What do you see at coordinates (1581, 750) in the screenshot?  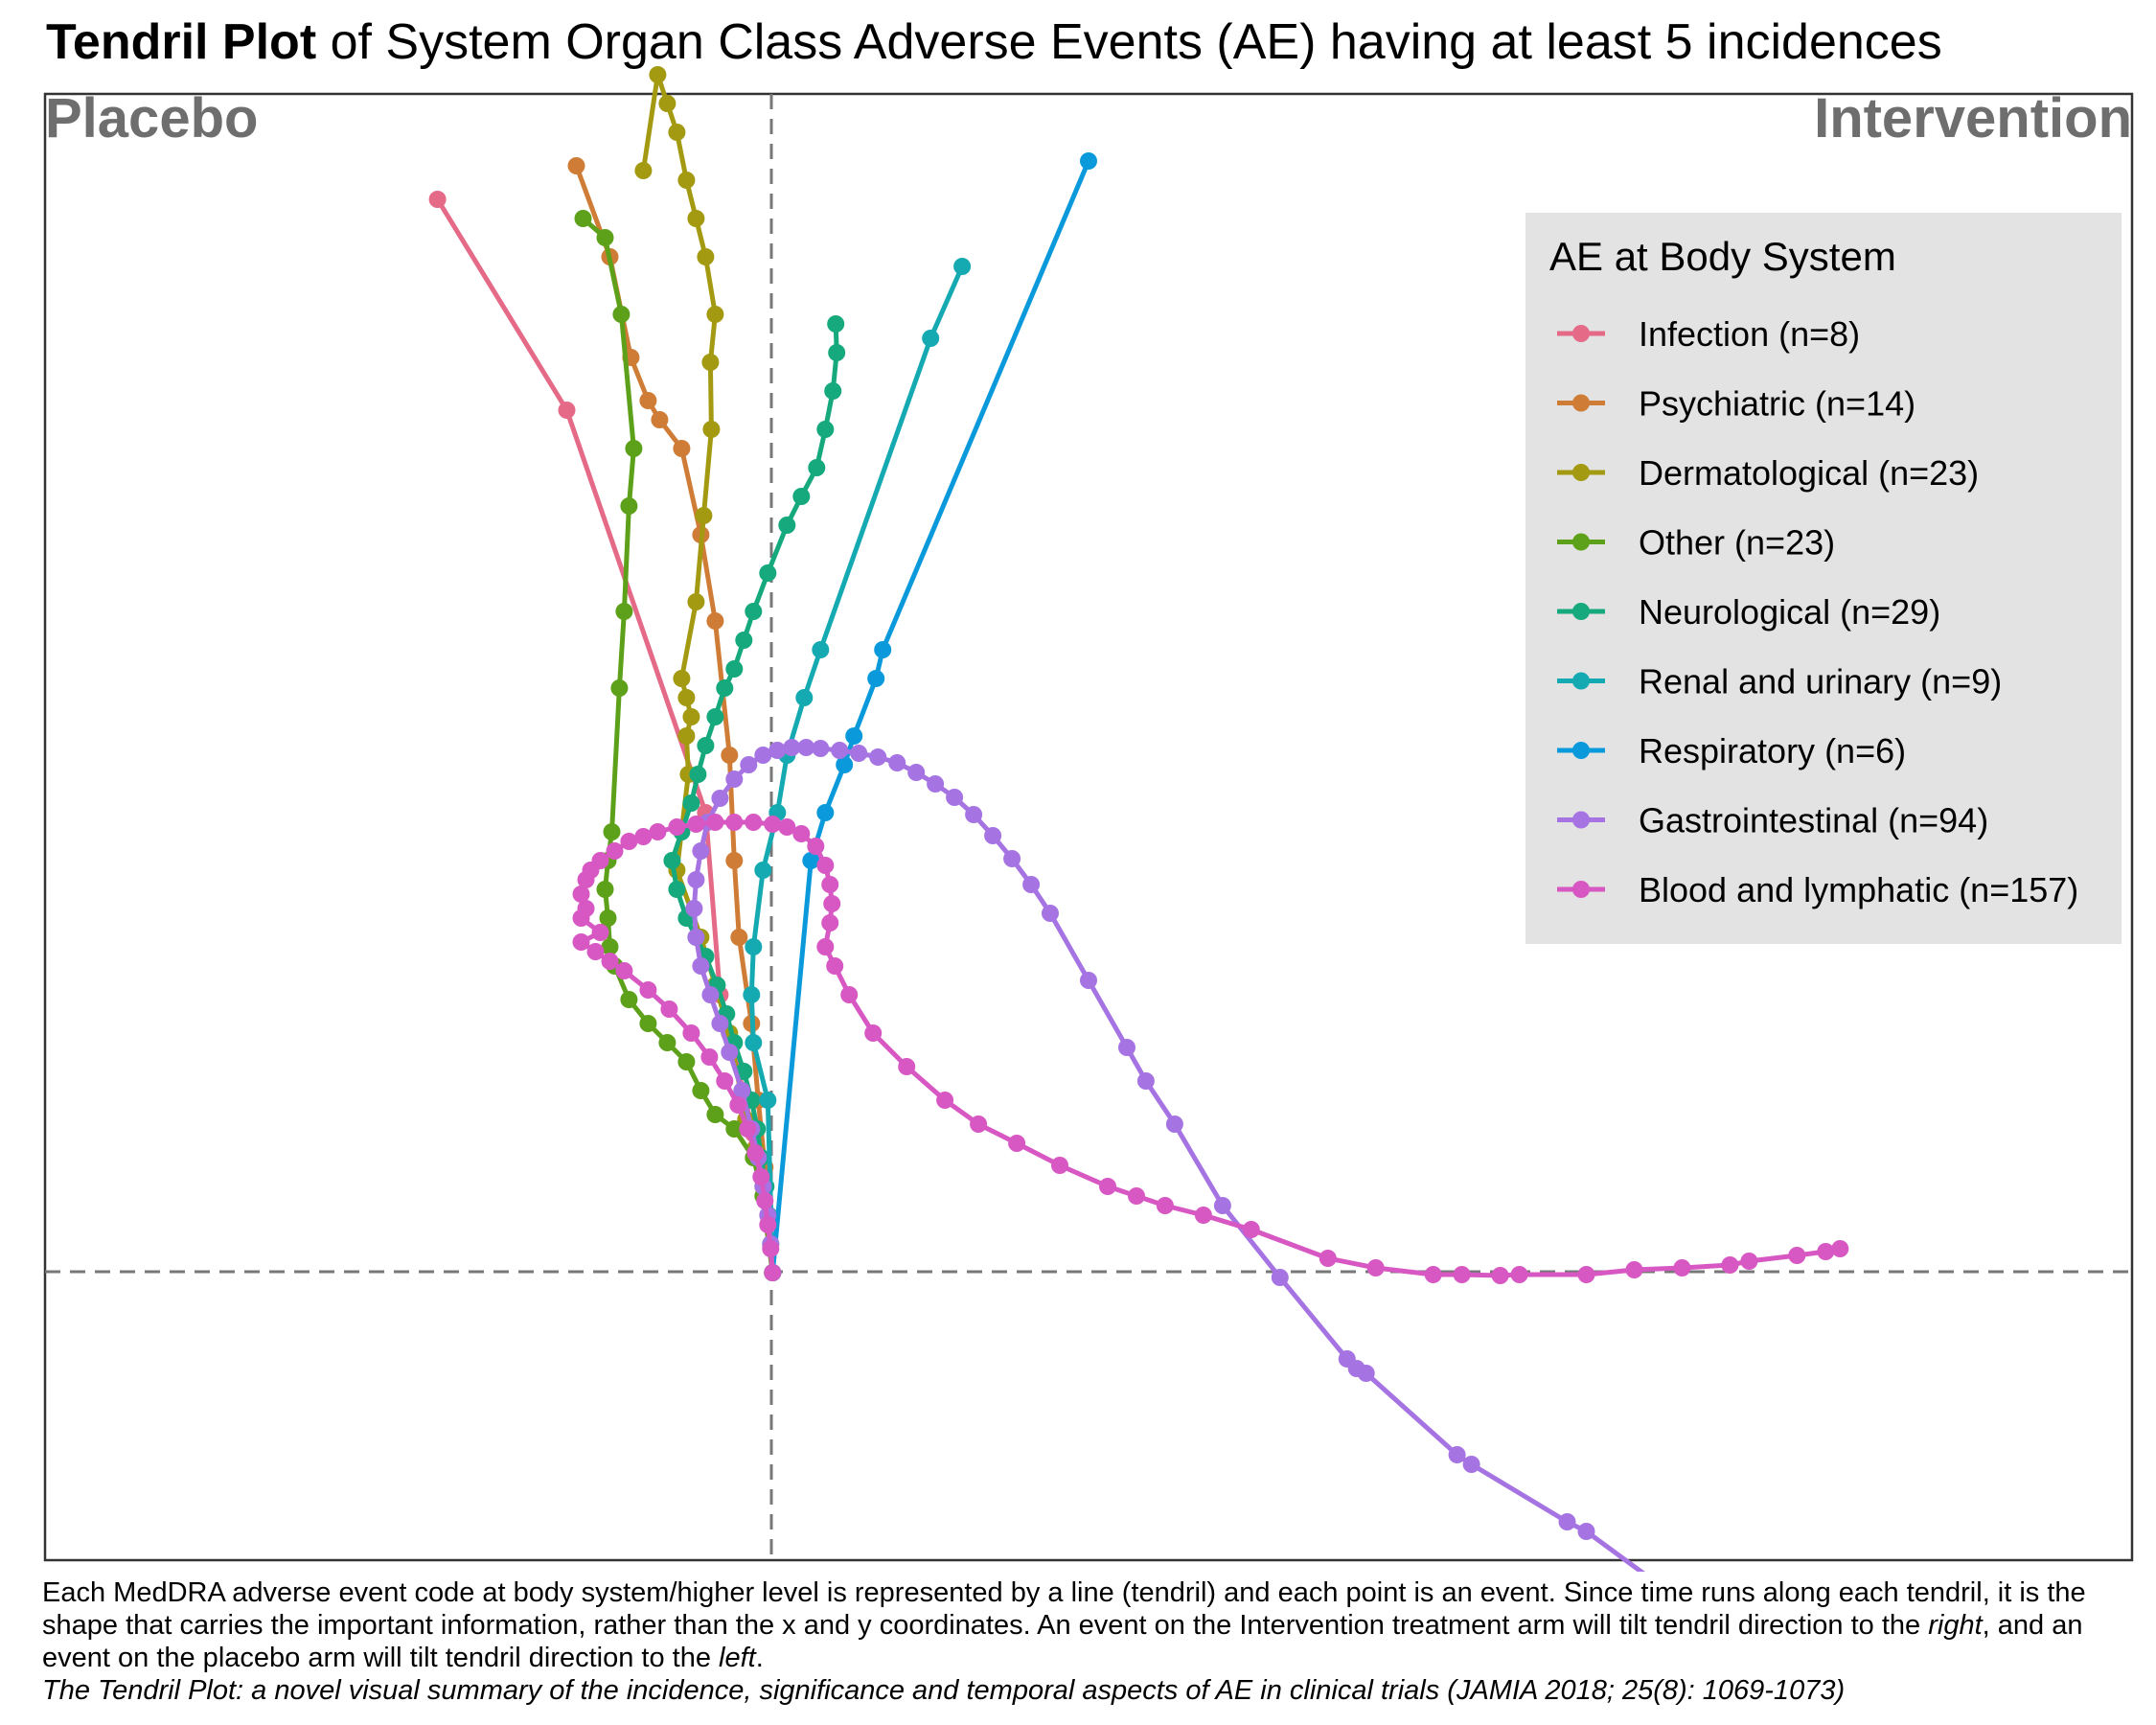 I see `series-6-legend-key-point` at bounding box center [1581, 750].